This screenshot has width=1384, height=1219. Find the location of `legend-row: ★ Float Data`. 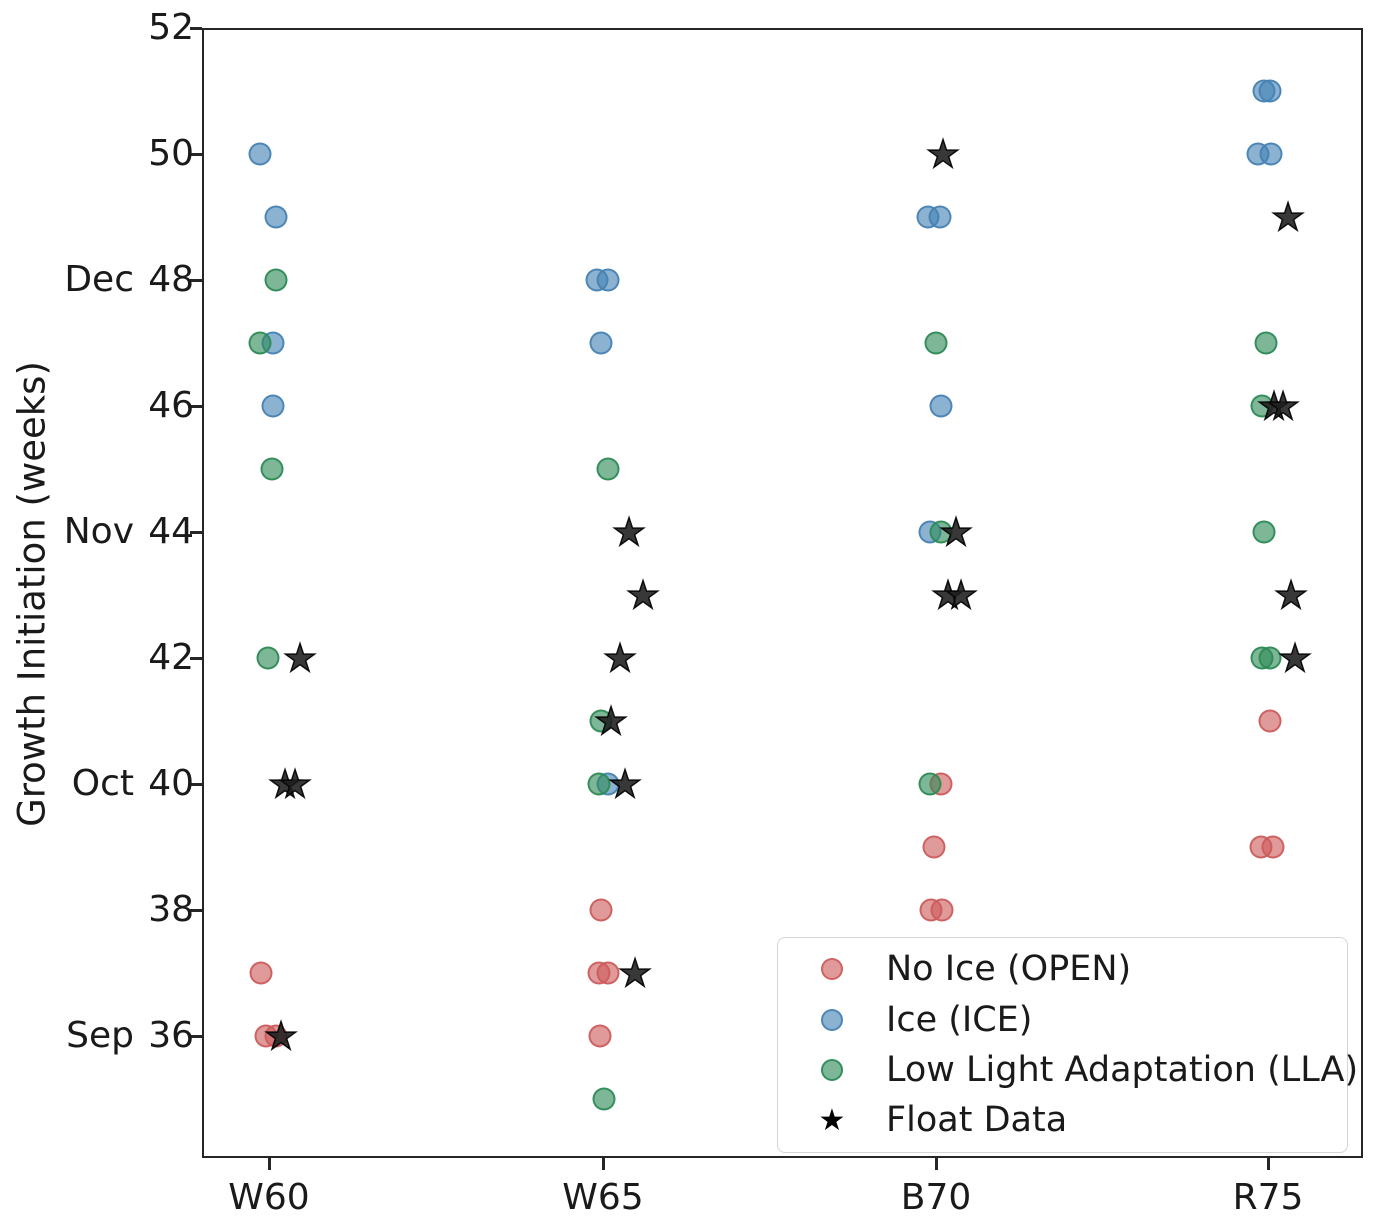

legend-row: ★ Float Data is located at coordinates (1062, 1121).